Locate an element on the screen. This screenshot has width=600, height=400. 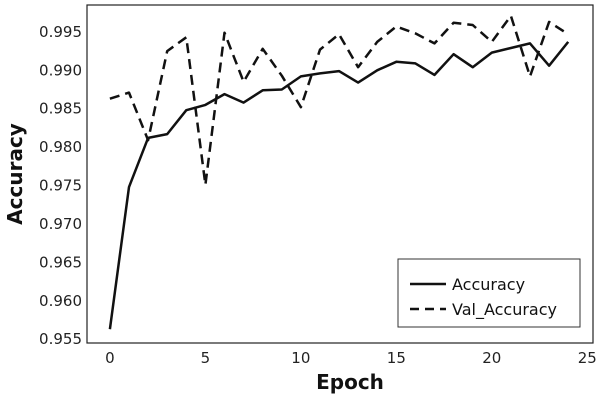
y-tick-label: 0.975 is located at coordinates (60, 186).